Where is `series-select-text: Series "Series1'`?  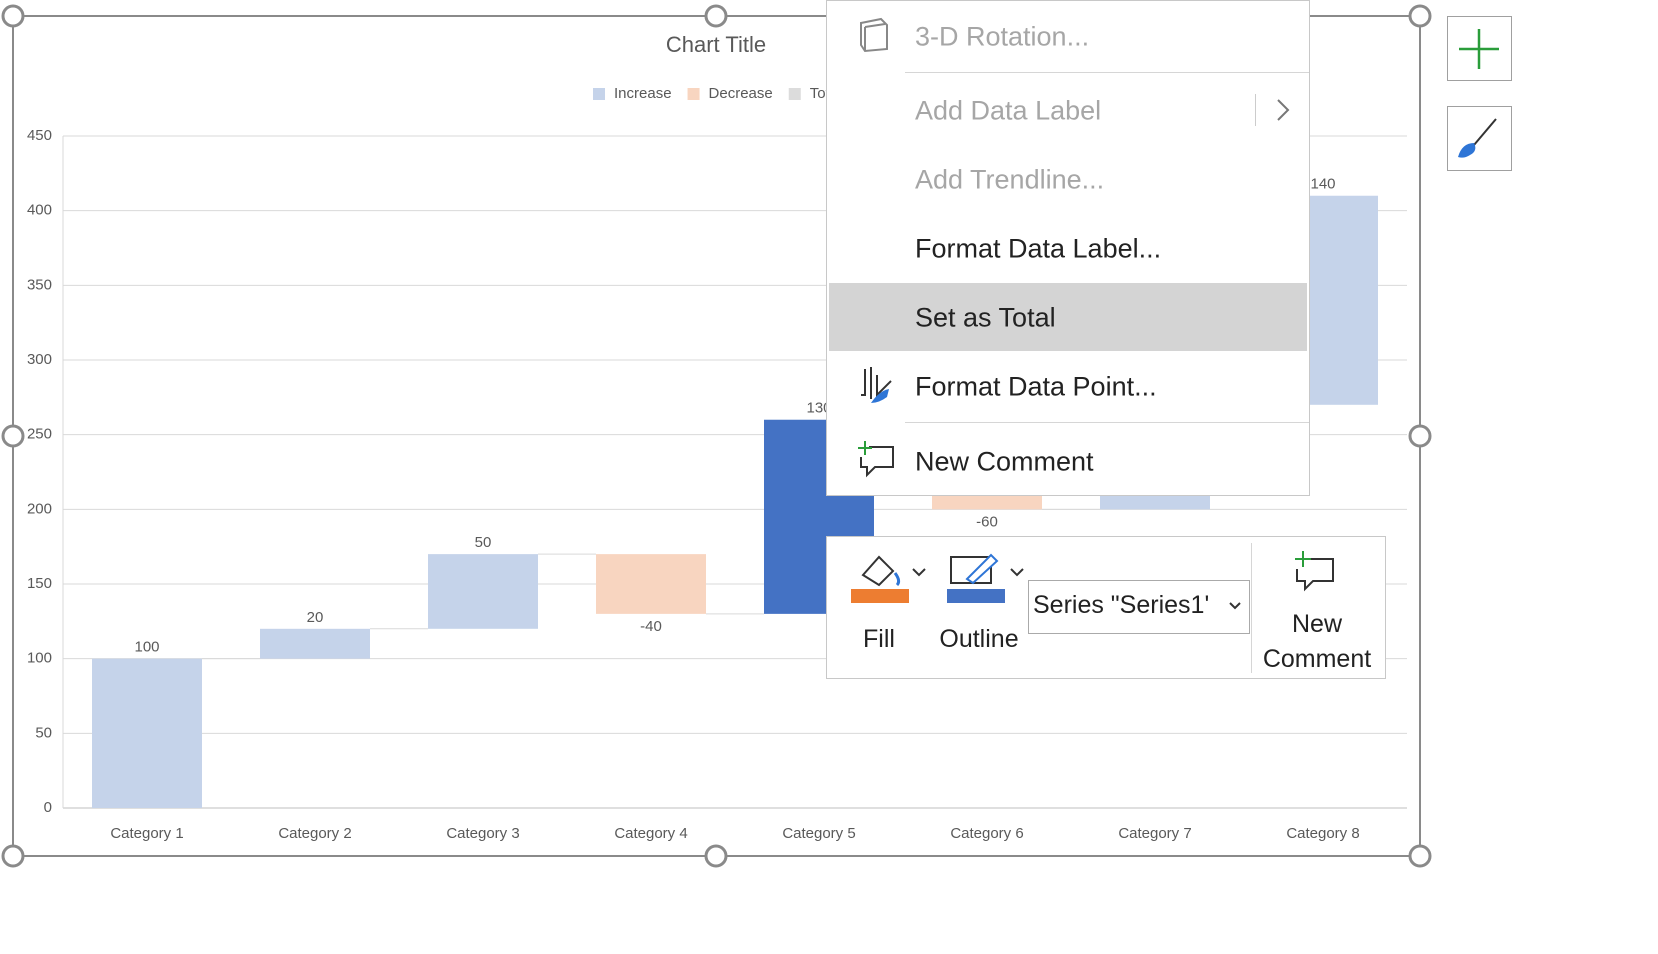 series-select-text: Series "Series1' is located at coordinates (1121, 605).